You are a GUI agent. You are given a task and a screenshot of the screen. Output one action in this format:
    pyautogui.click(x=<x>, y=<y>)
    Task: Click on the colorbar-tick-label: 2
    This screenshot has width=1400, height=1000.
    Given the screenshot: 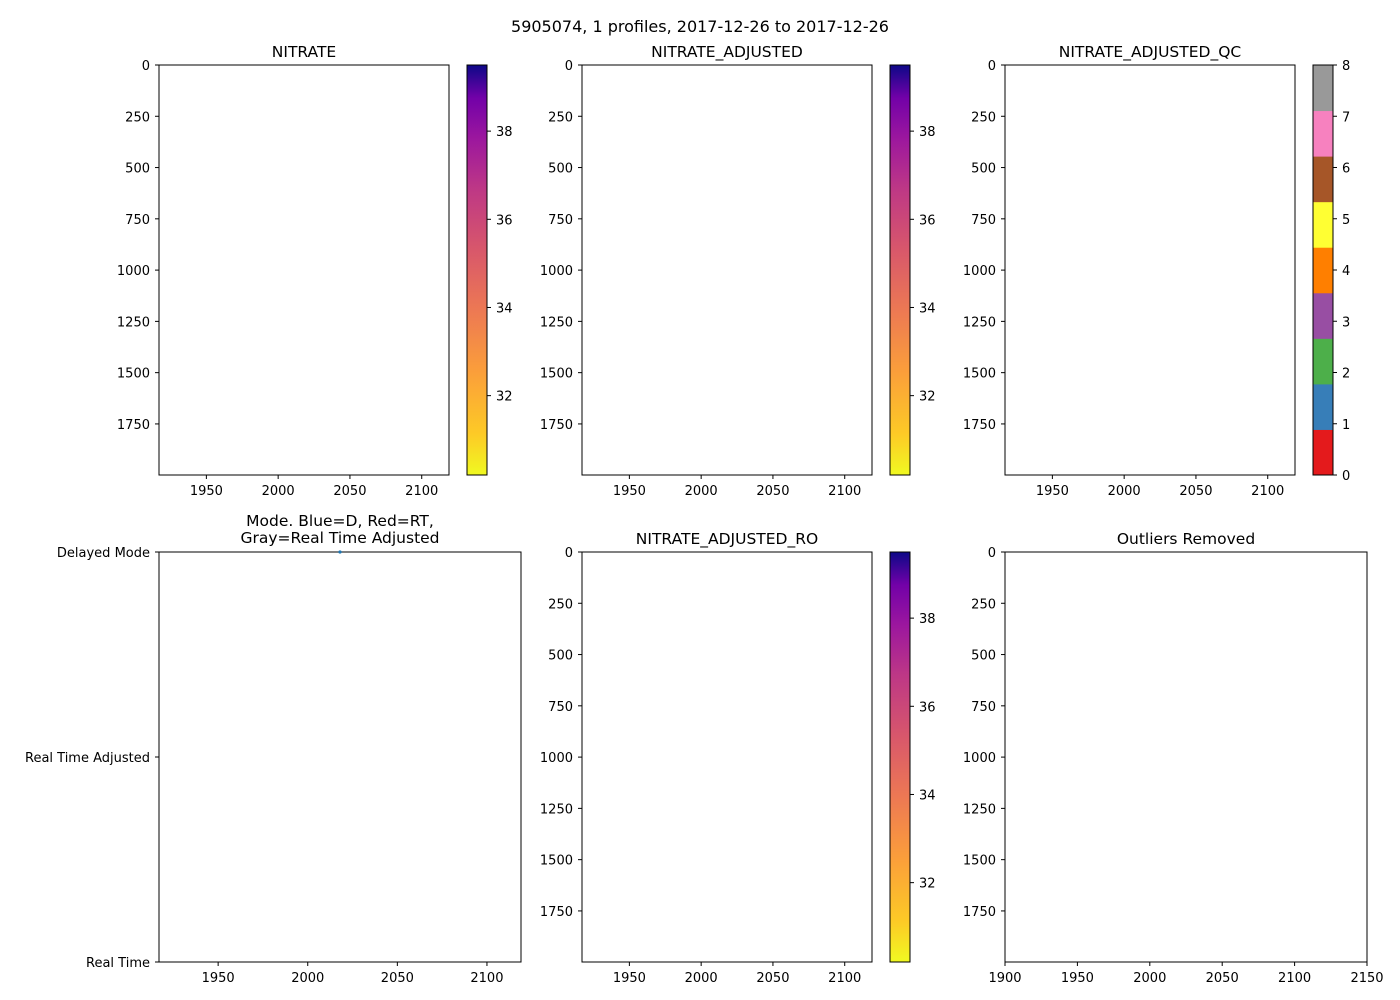 What is the action you would take?
    pyautogui.click(x=1346, y=374)
    